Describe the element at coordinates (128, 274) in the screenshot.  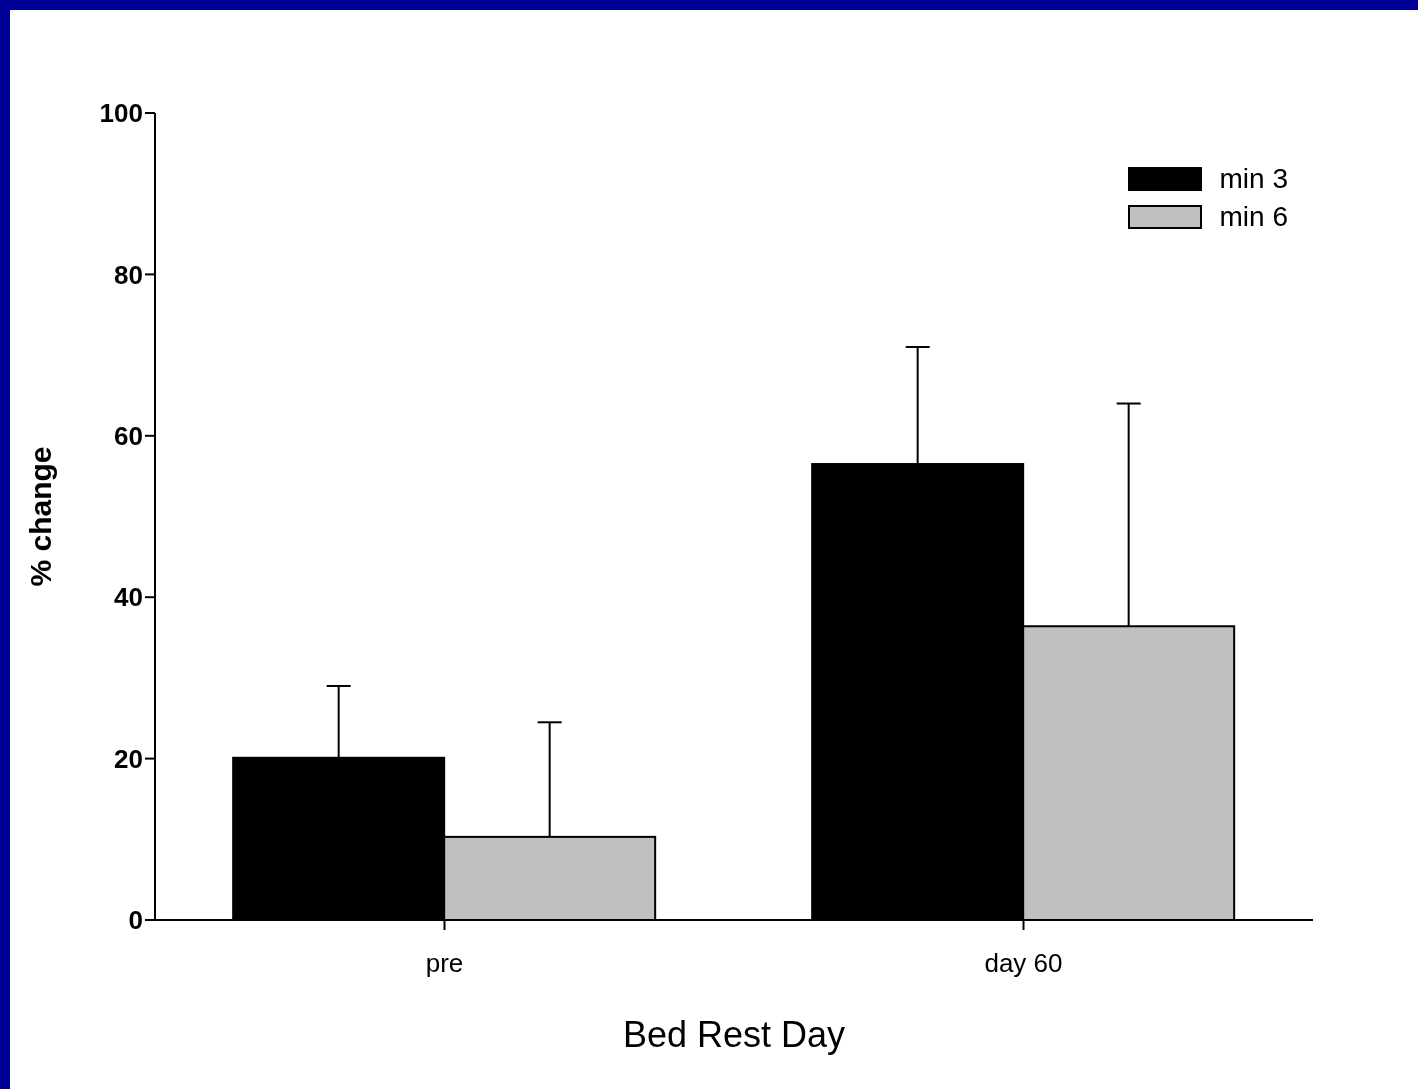
I see `y-tick-label: 80` at that location.